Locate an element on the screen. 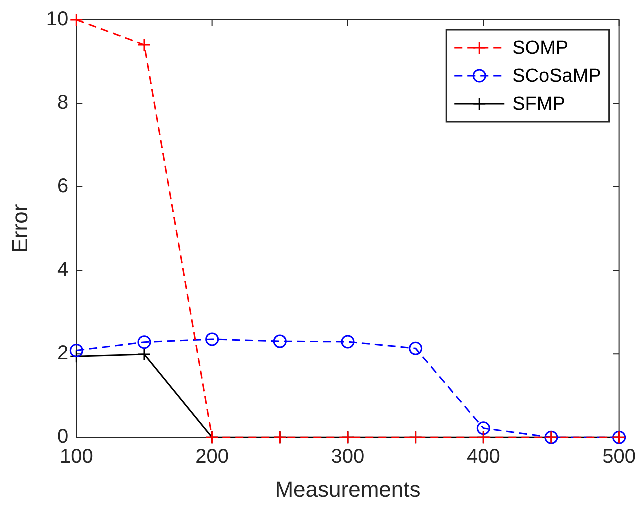  x-tick-label: 500 is located at coordinates (619, 457).